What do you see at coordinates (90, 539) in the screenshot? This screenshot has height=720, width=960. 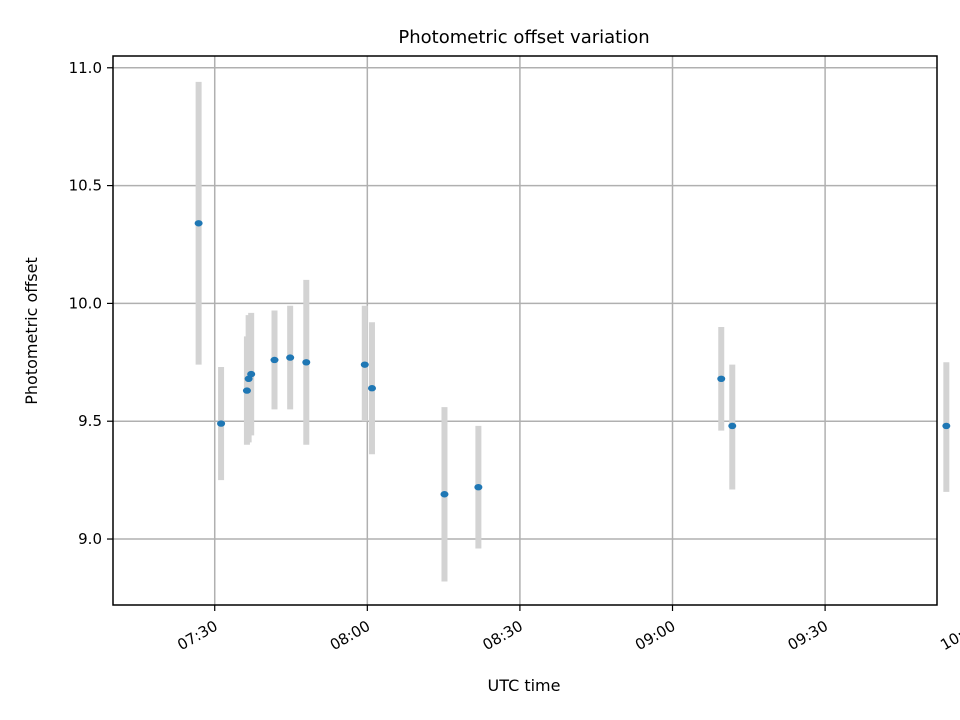 I see `y-tick-label: 9.0` at bounding box center [90, 539].